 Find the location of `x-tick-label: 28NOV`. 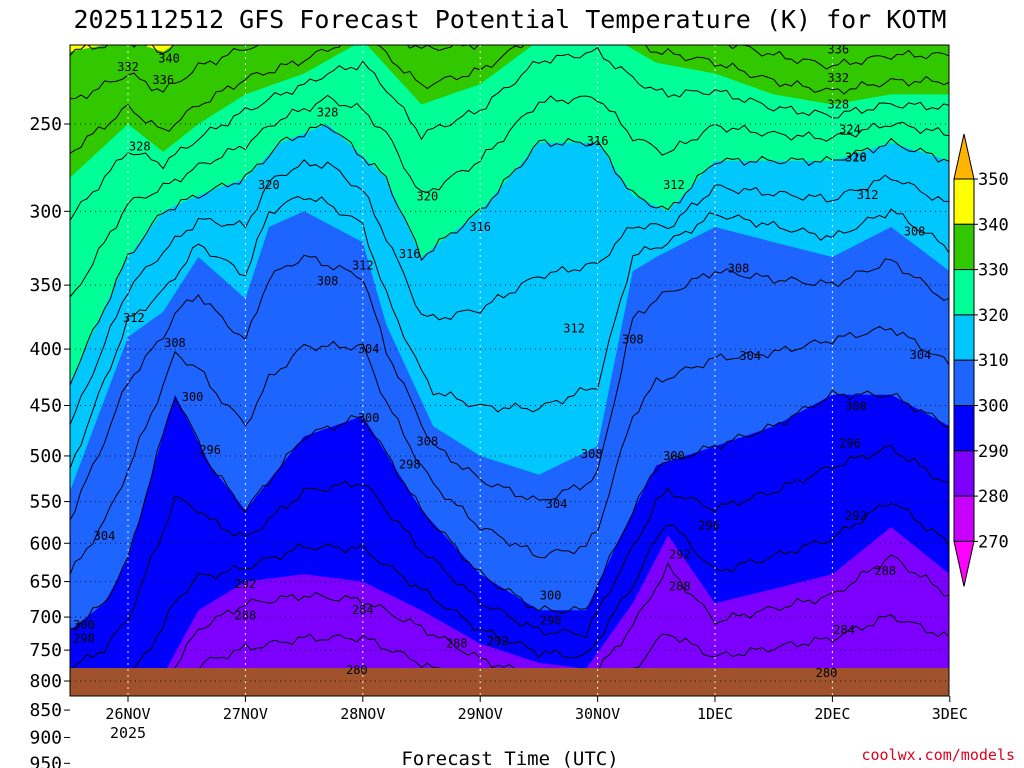

x-tick-label: 28NOV is located at coordinates (362, 714).